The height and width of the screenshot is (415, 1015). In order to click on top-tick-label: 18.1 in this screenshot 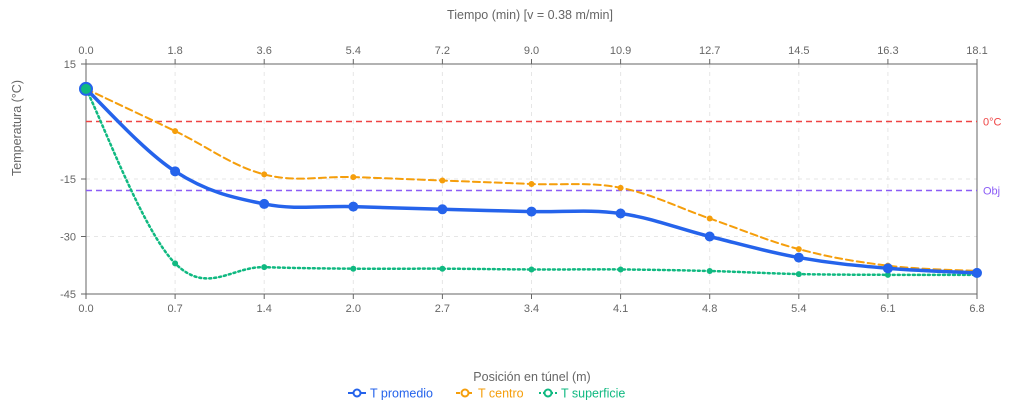, I will do `click(976, 51)`.